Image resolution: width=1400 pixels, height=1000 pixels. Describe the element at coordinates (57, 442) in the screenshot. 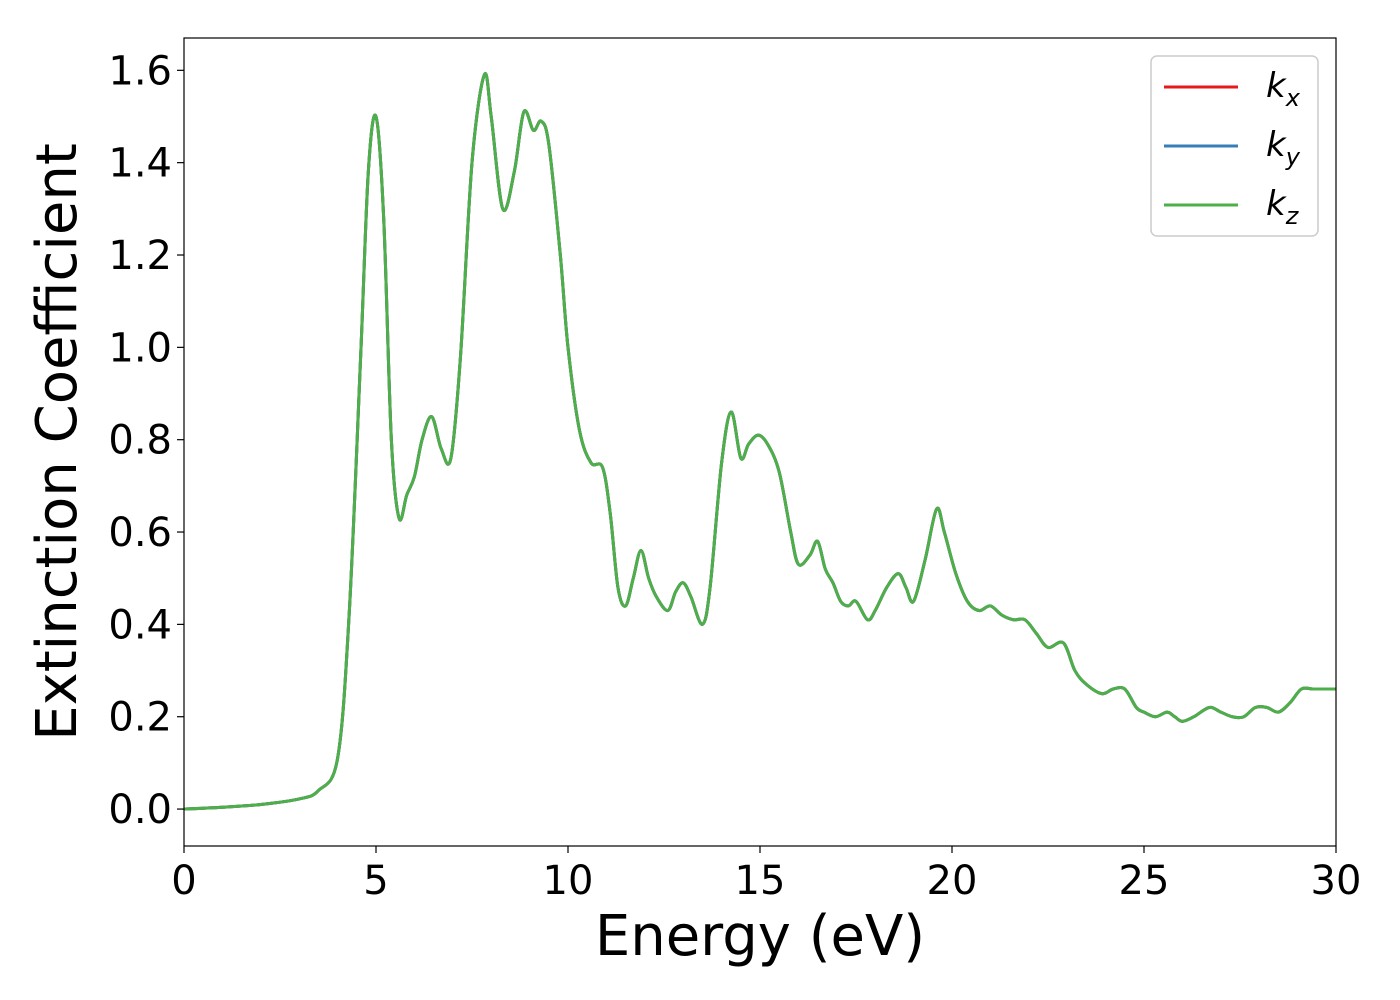

I see `y-axis-title: Extinction Coefficient` at that location.